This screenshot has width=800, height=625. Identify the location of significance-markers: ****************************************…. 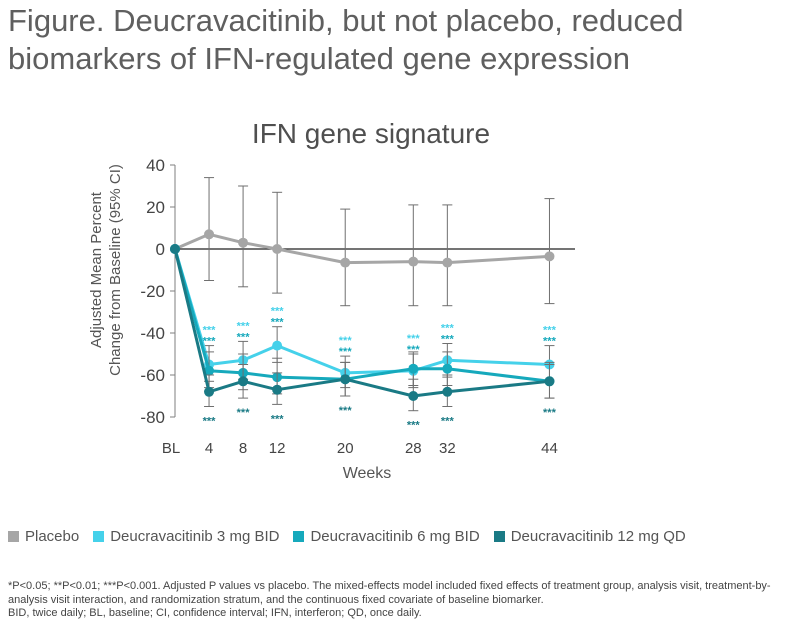
(380, 369).